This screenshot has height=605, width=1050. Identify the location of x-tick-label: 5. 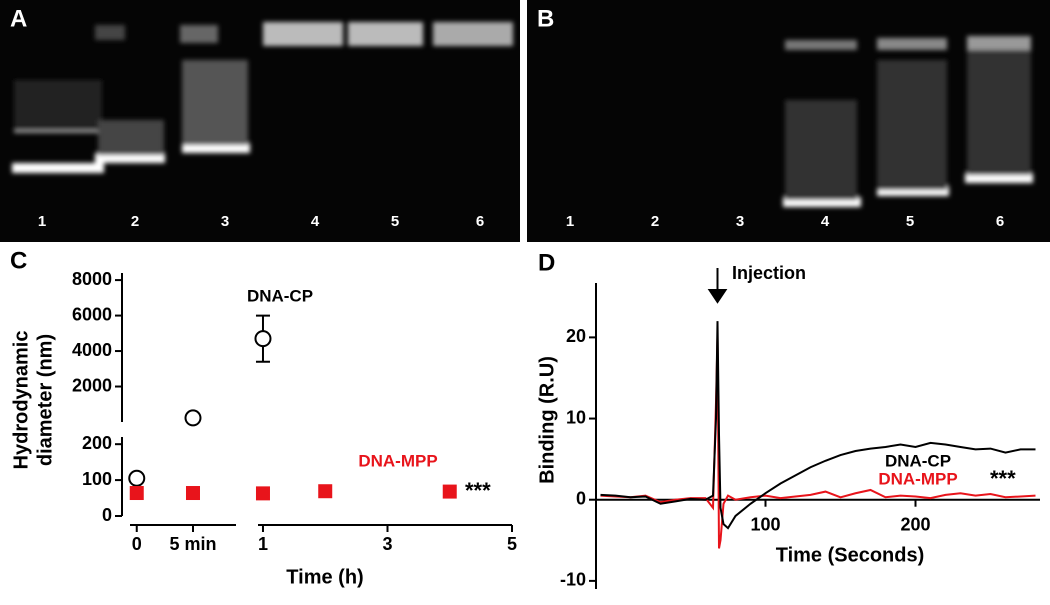
(512, 544).